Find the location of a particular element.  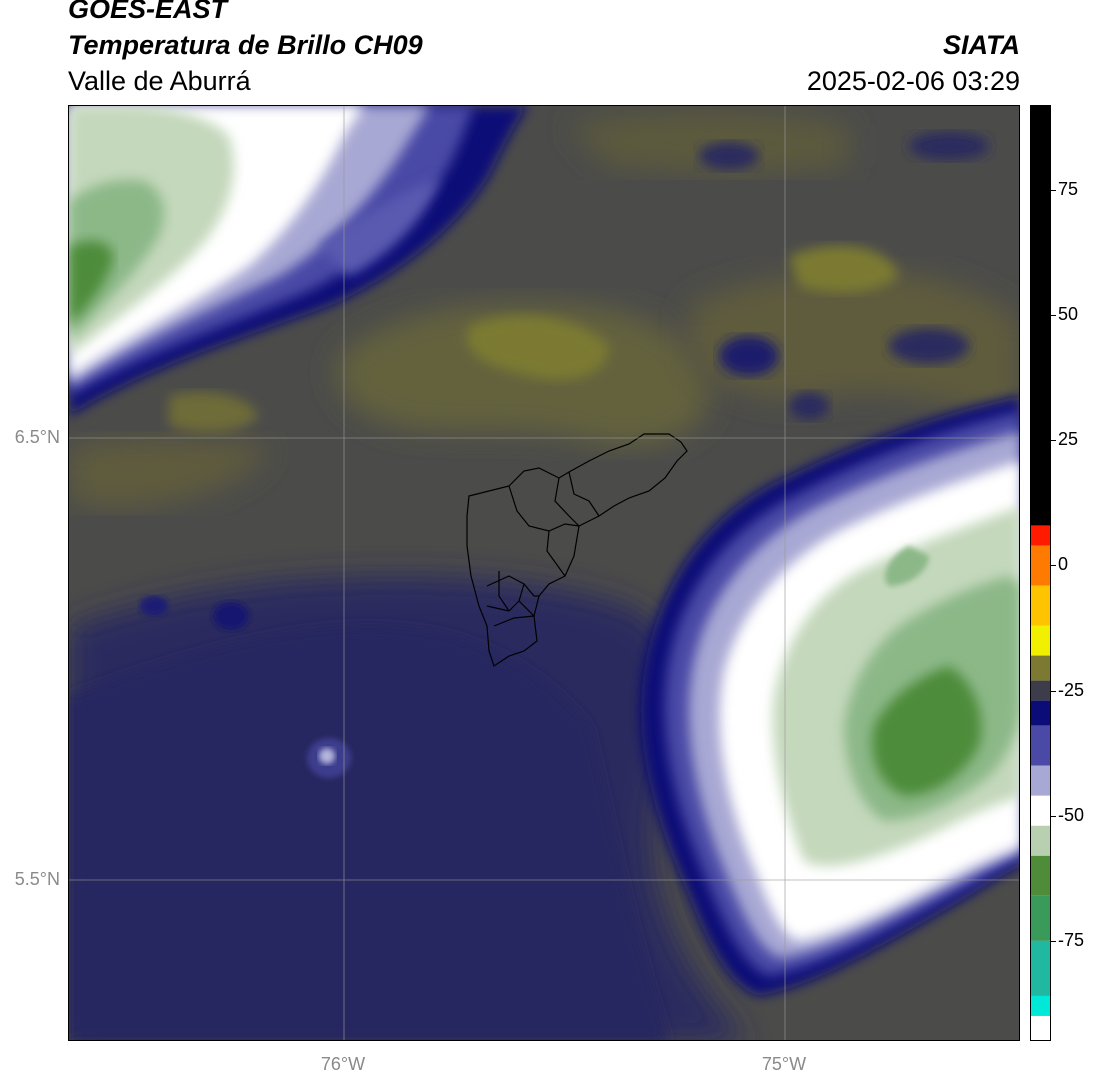

colorbar is located at coordinates (1040, 573).